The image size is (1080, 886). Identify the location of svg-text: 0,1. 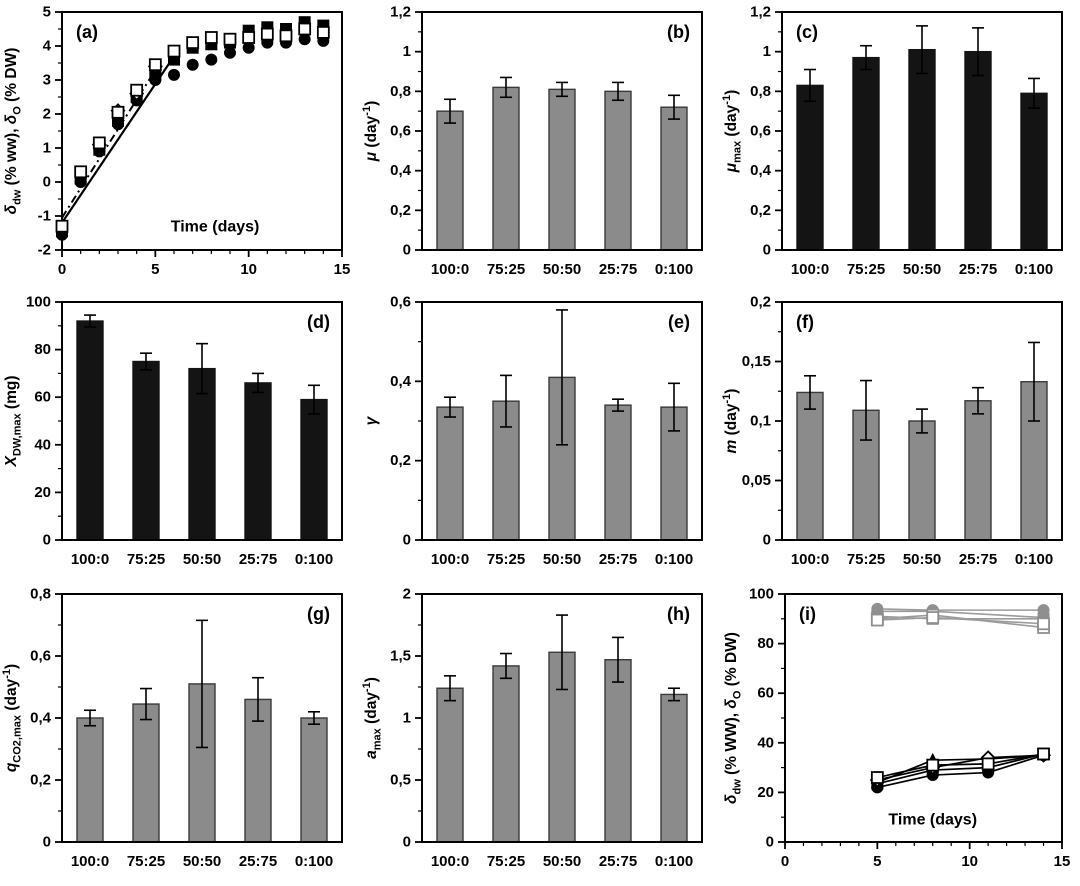
(760, 421).